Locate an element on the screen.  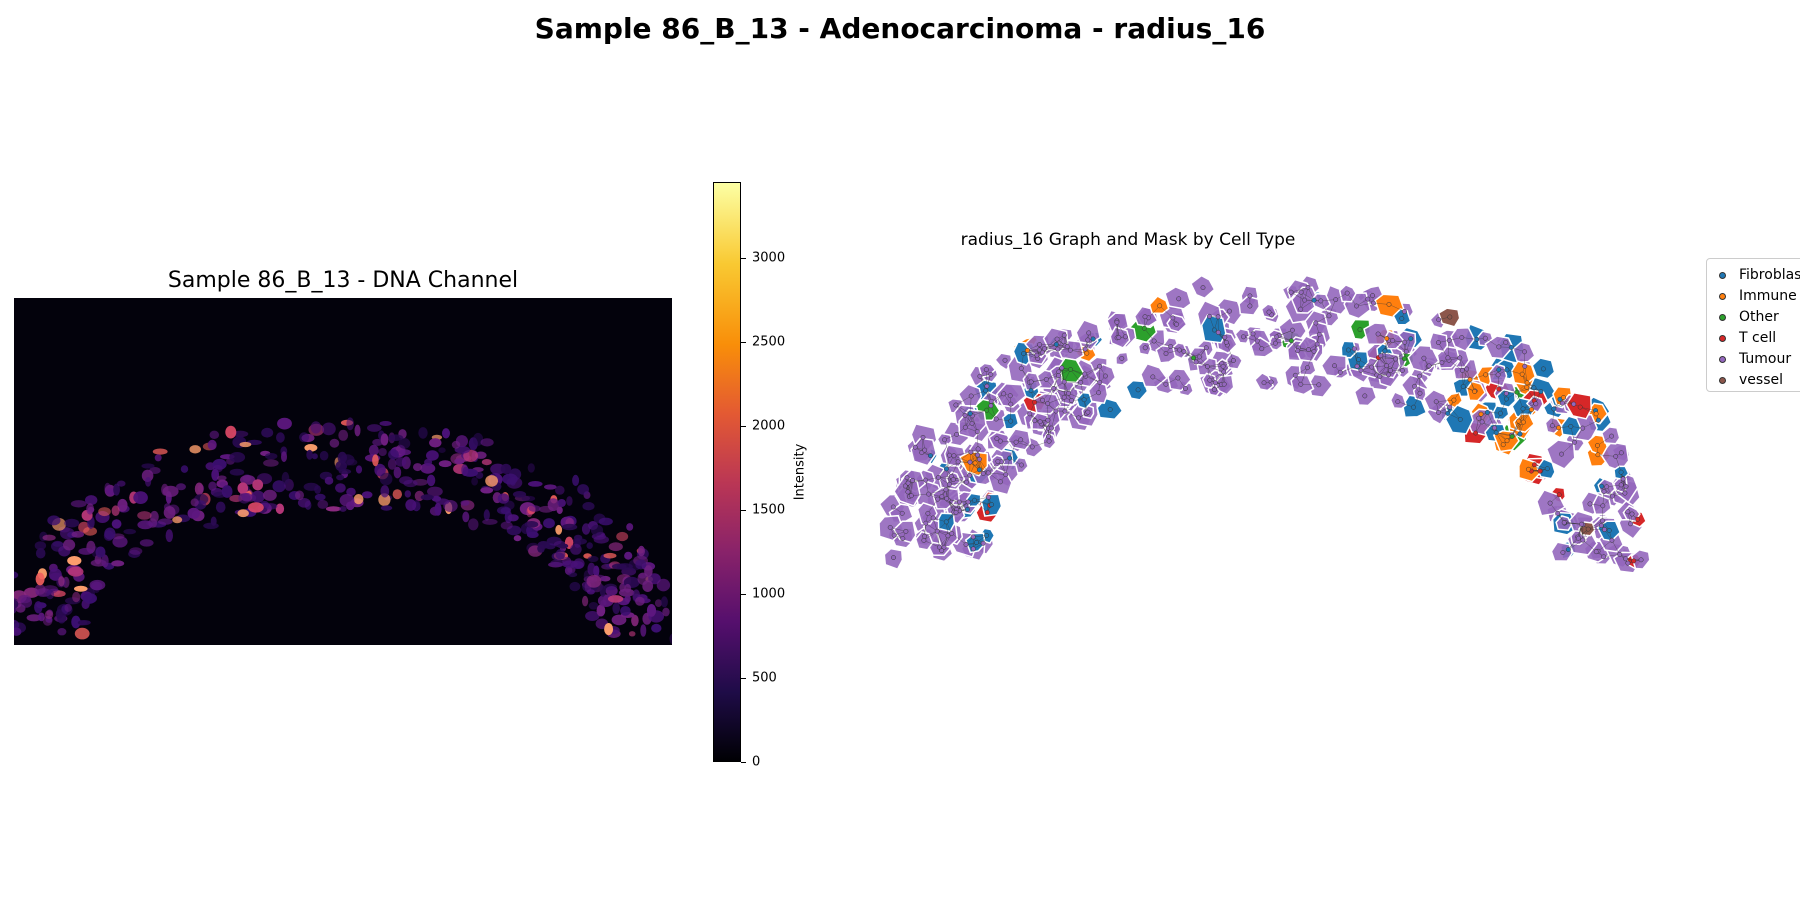
cell-graph-svg is located at coordinates (1264, 424).